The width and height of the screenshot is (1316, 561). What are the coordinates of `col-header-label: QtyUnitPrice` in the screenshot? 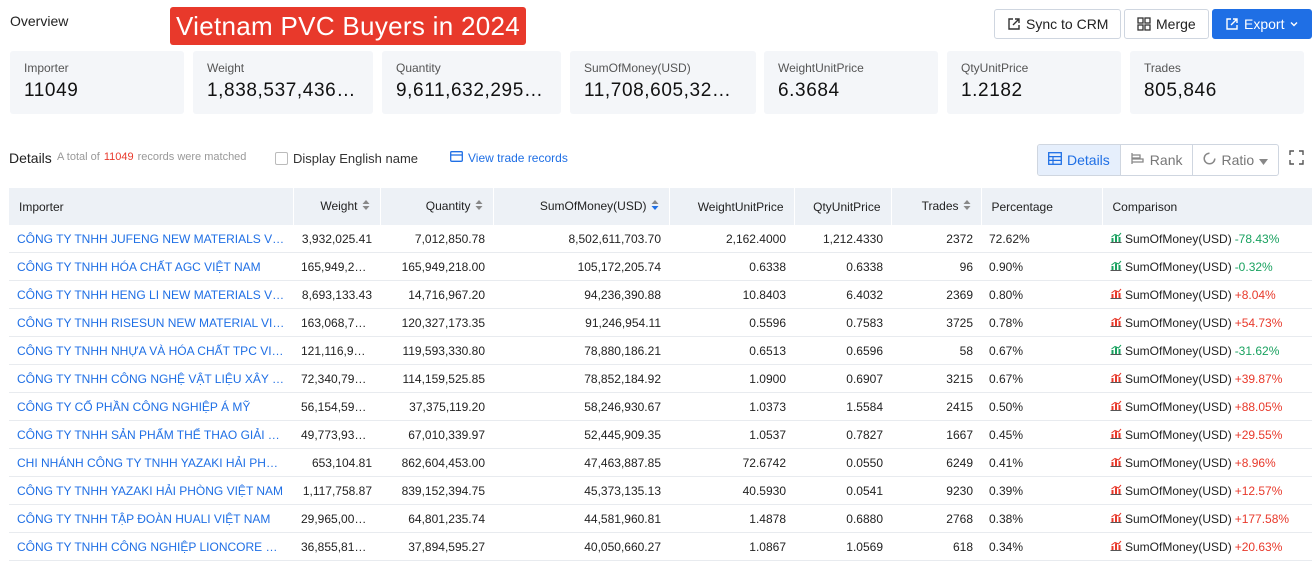 It's located at (847, 206).